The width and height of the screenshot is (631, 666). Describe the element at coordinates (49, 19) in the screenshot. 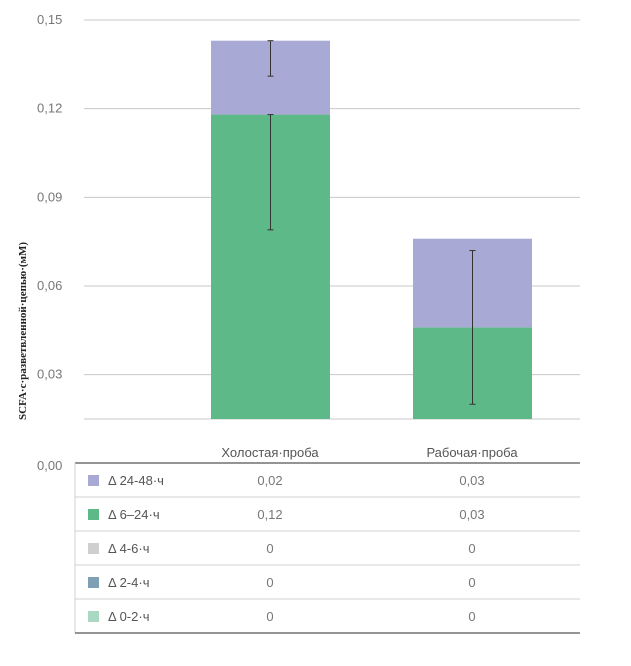

I see `y-tick-label: 0,15` at that location.